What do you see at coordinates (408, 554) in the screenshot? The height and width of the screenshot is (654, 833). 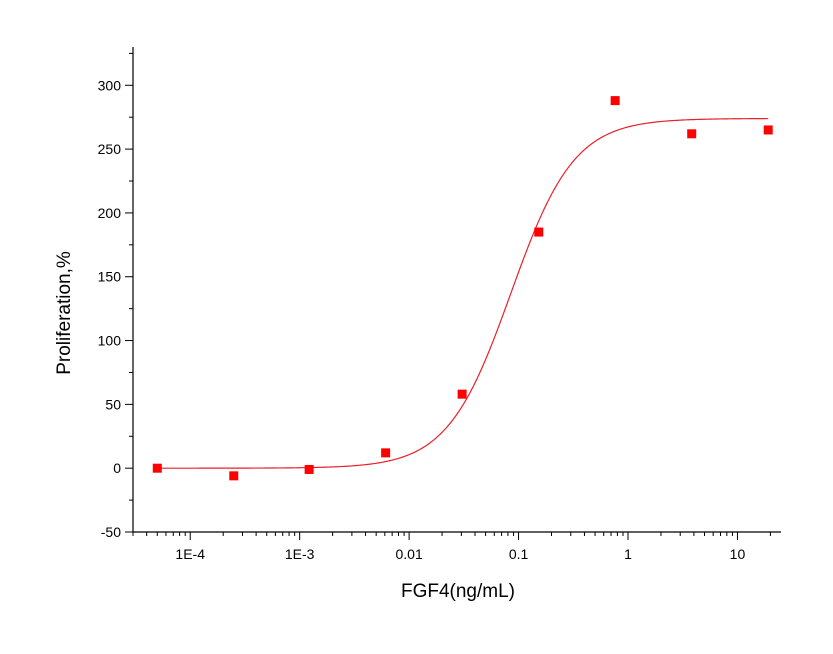 I see `x-tick-label: 0.01` at bounding box center [408, 554].